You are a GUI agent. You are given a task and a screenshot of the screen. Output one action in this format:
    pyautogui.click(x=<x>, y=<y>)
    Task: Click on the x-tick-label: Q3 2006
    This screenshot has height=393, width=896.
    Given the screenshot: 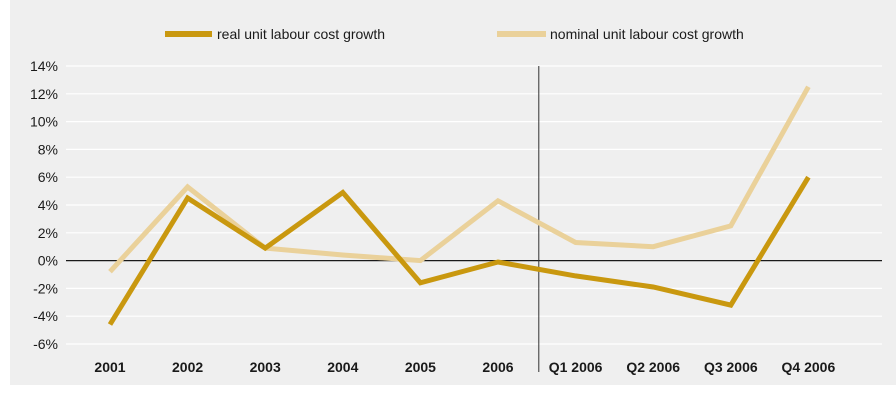 What is the action you would take?
    pyautogui.click(x=731, y=367)
    